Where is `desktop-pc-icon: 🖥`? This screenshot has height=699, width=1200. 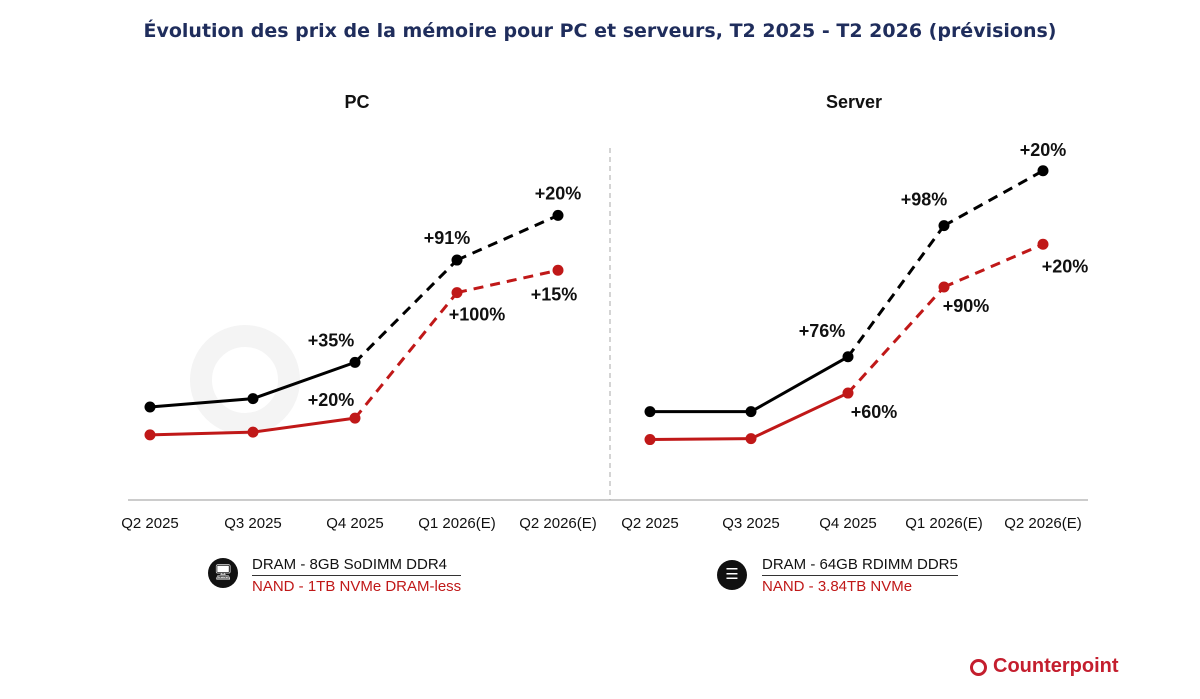 desktop-pc-icon: 🖥 is located at coordinates (223, 573).